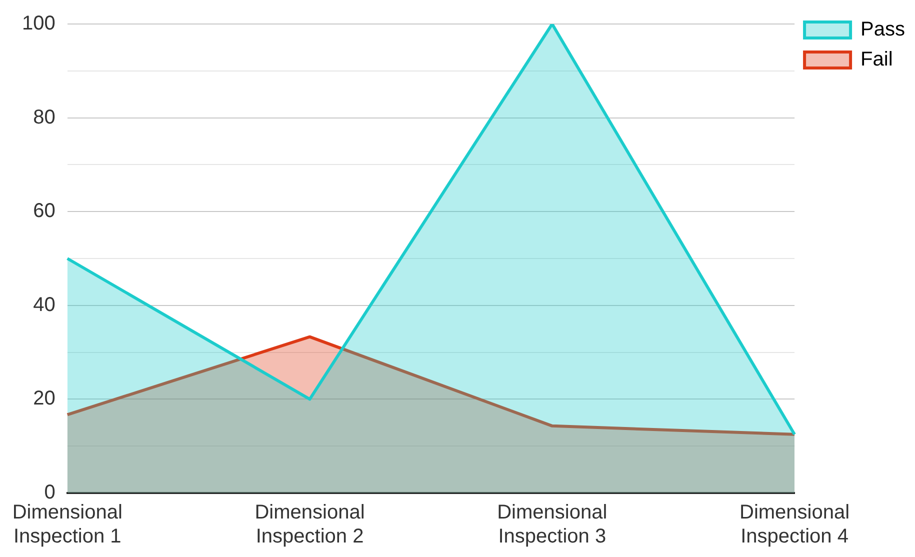 The image size is (915, 557). I want to click on y-tick-label: 20, so click(44, 399).